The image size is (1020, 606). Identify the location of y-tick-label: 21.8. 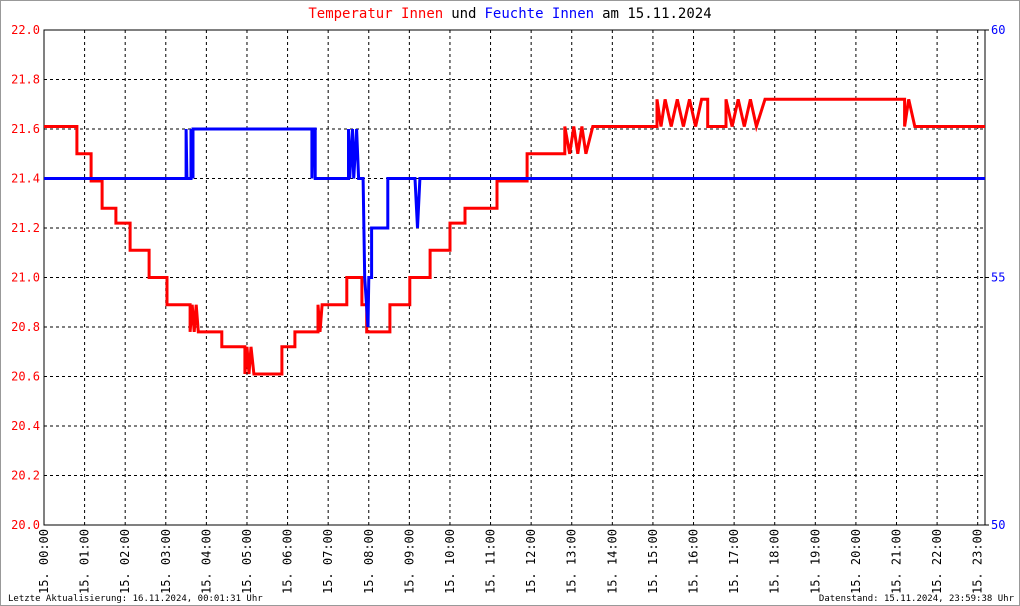
(25, 80).